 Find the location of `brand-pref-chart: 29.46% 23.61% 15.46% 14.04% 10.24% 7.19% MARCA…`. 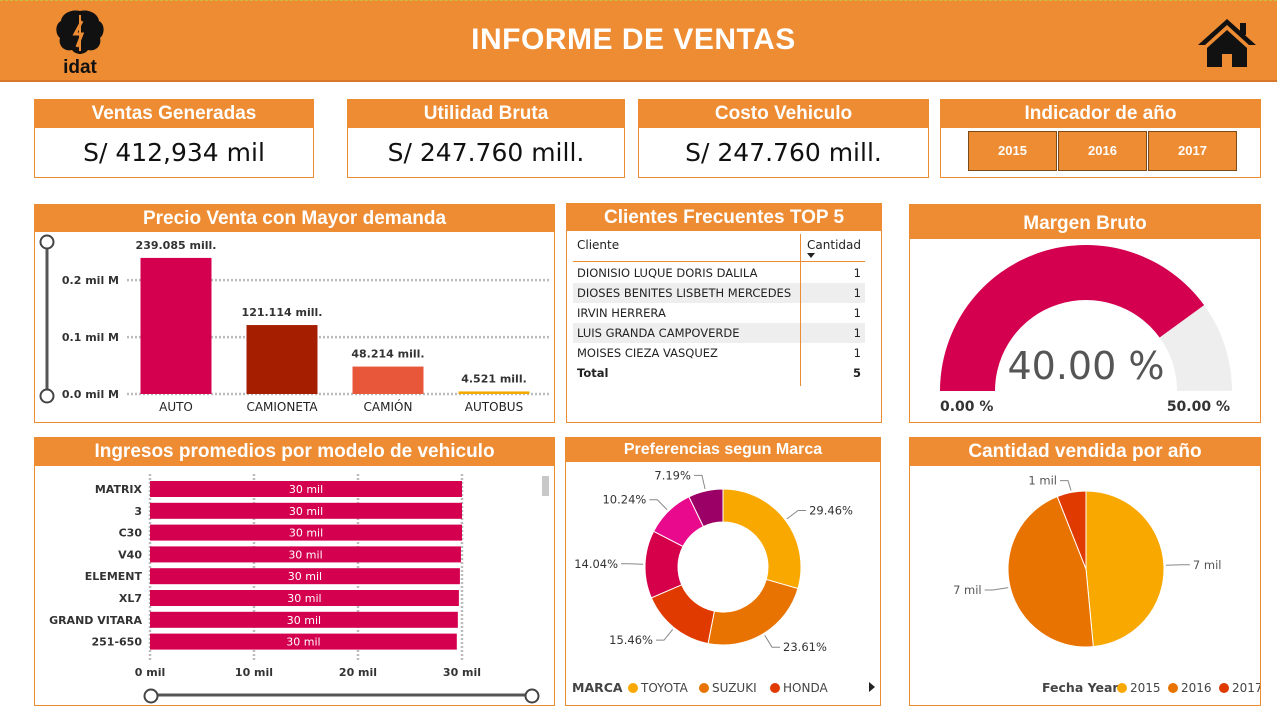

brand-pref-chart: 29.46% 23.61% 15.46% 14.04% 10.24% 7.19% MARCA… is located at coordinates (723, 581).